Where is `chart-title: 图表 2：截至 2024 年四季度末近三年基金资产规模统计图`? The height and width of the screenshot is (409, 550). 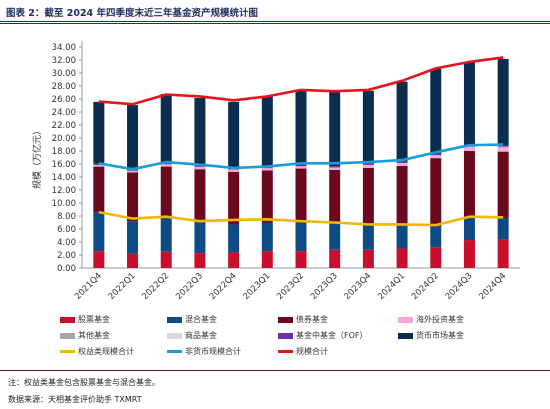
chart-title: 图表 2：截至 2024 年四季度末近三年基金资产规模统计图 is located at coordinates (132, 13).